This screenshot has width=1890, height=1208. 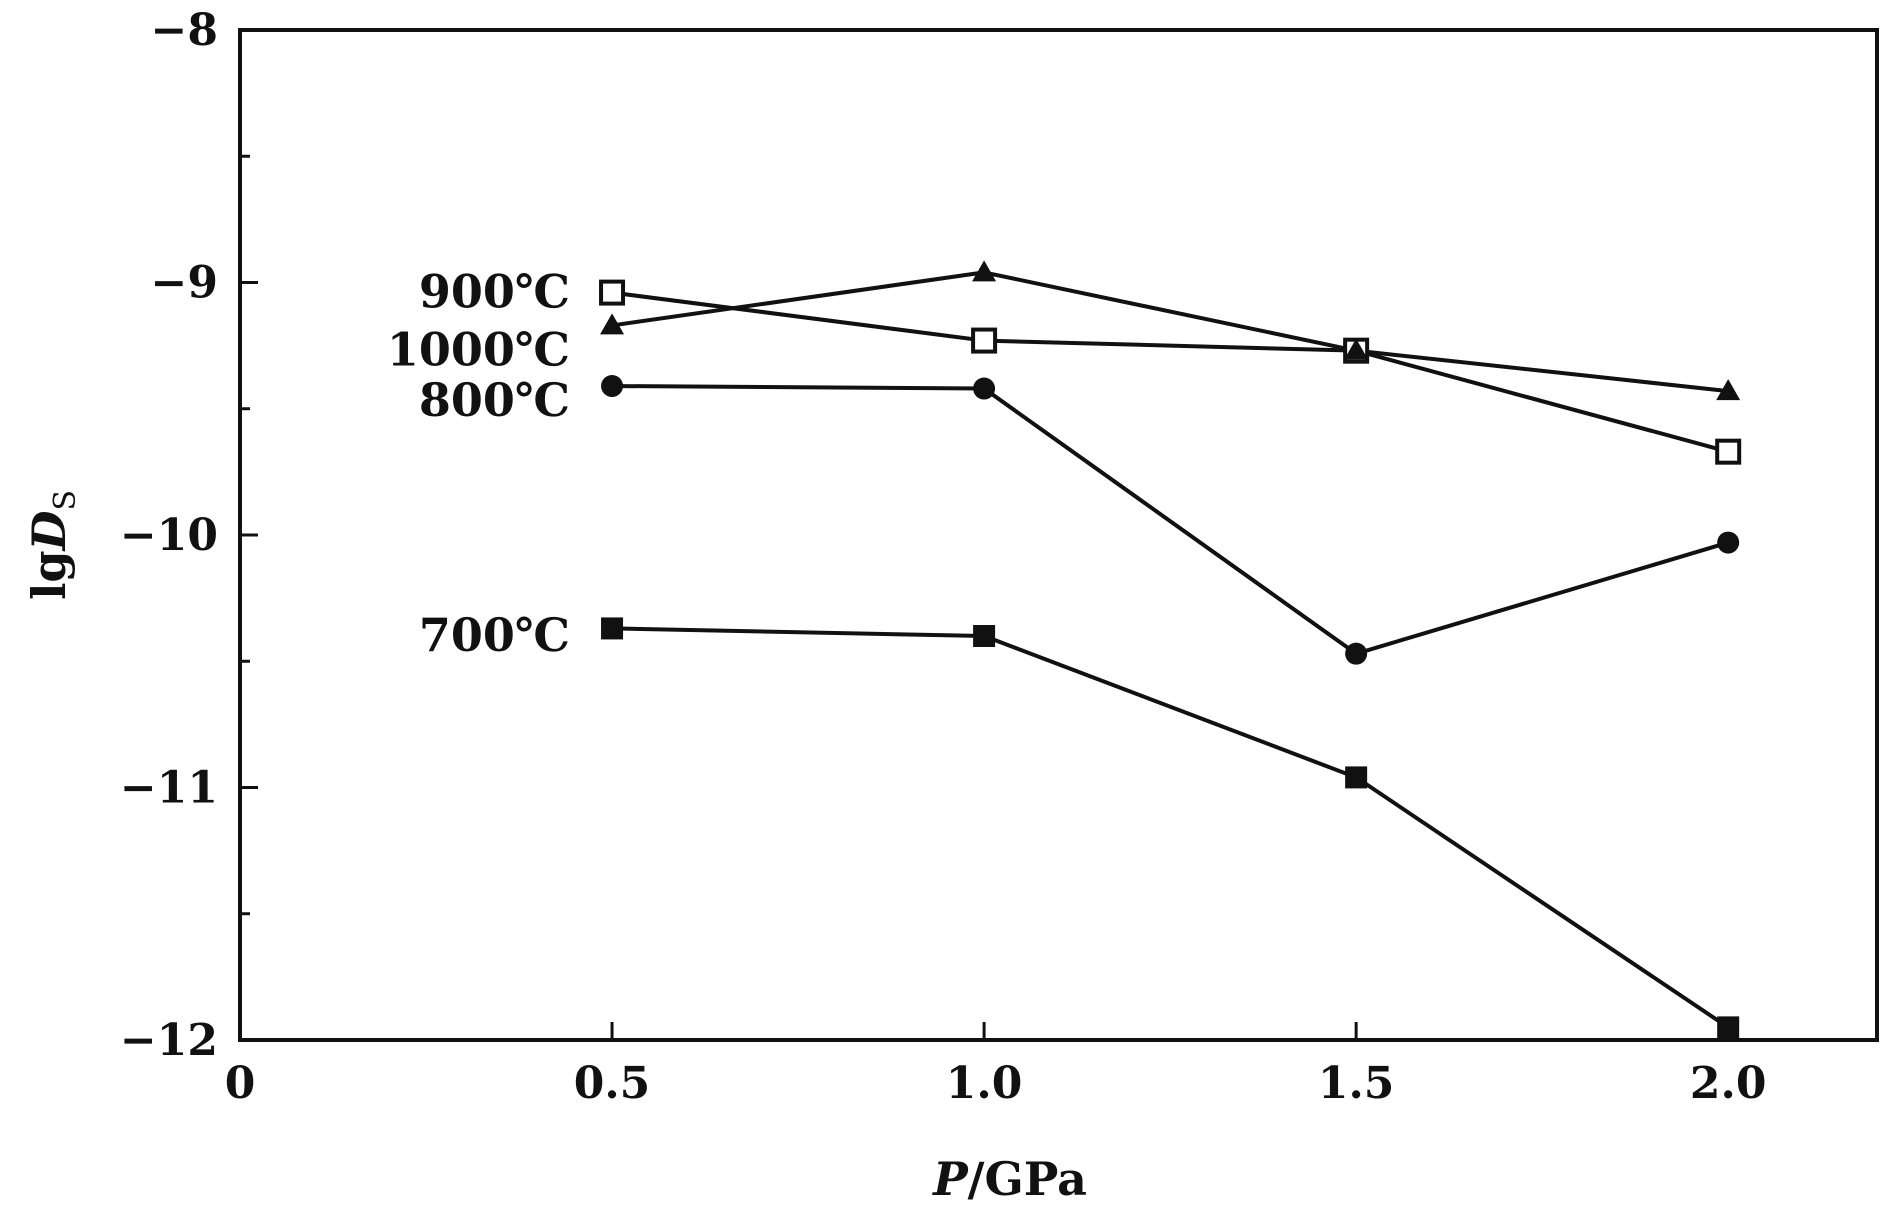 I want to click on x-axis-title-italic: P, so click(x=950, y=1179).